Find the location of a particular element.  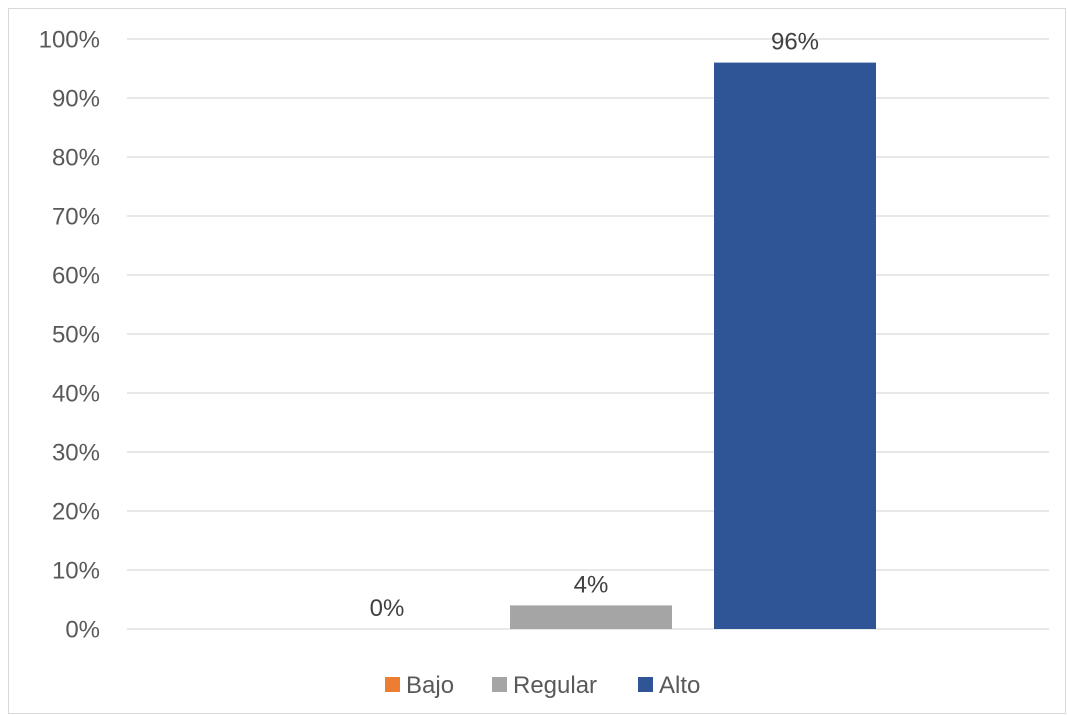

legend-swatch-alto is located at coordinates (645, 684).